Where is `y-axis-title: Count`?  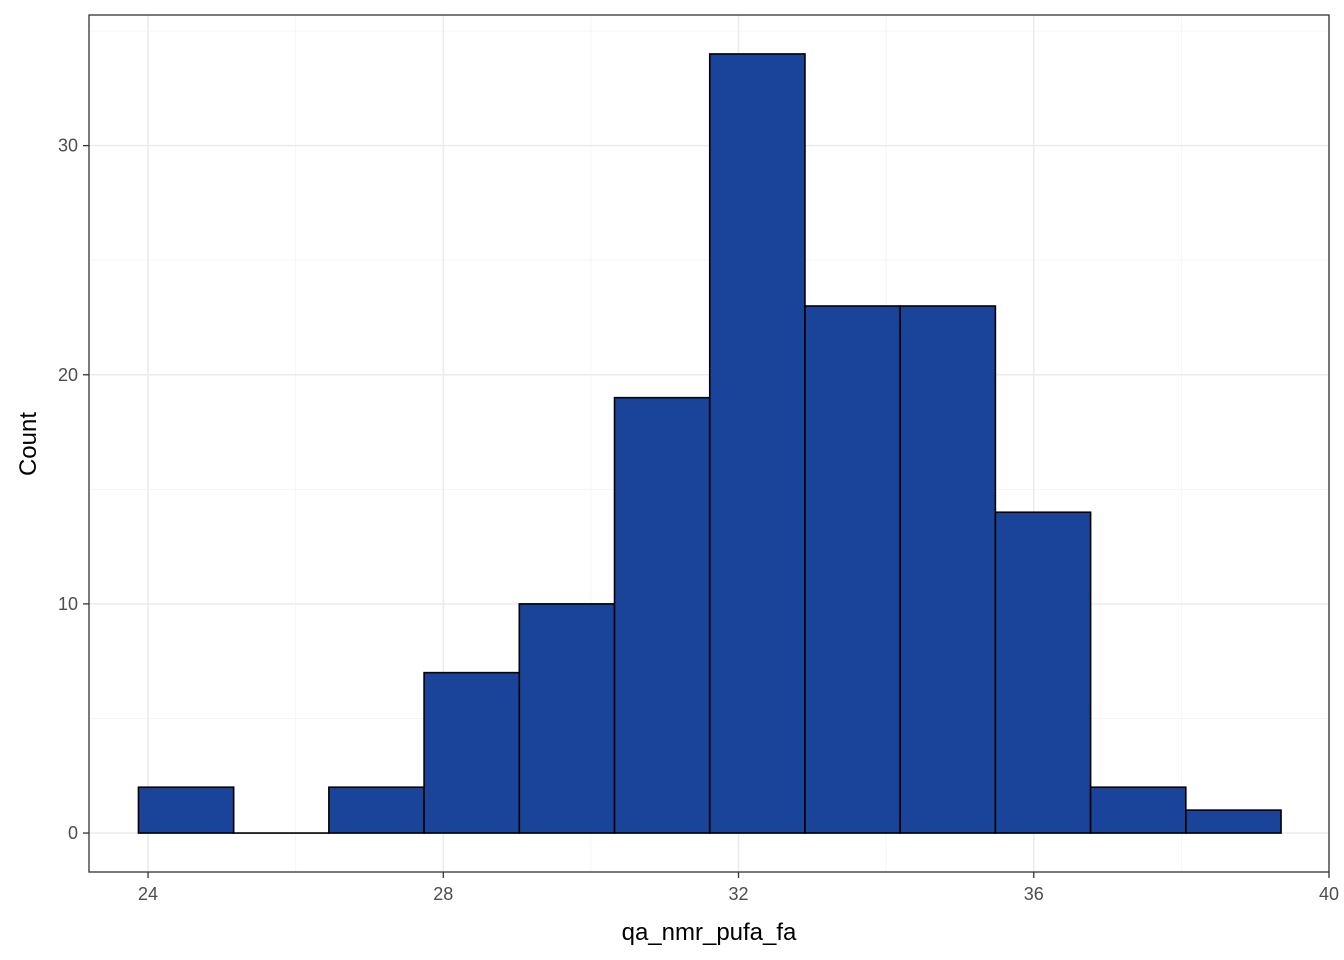
y-axis-title: Count is located at coordinates (28, 444).